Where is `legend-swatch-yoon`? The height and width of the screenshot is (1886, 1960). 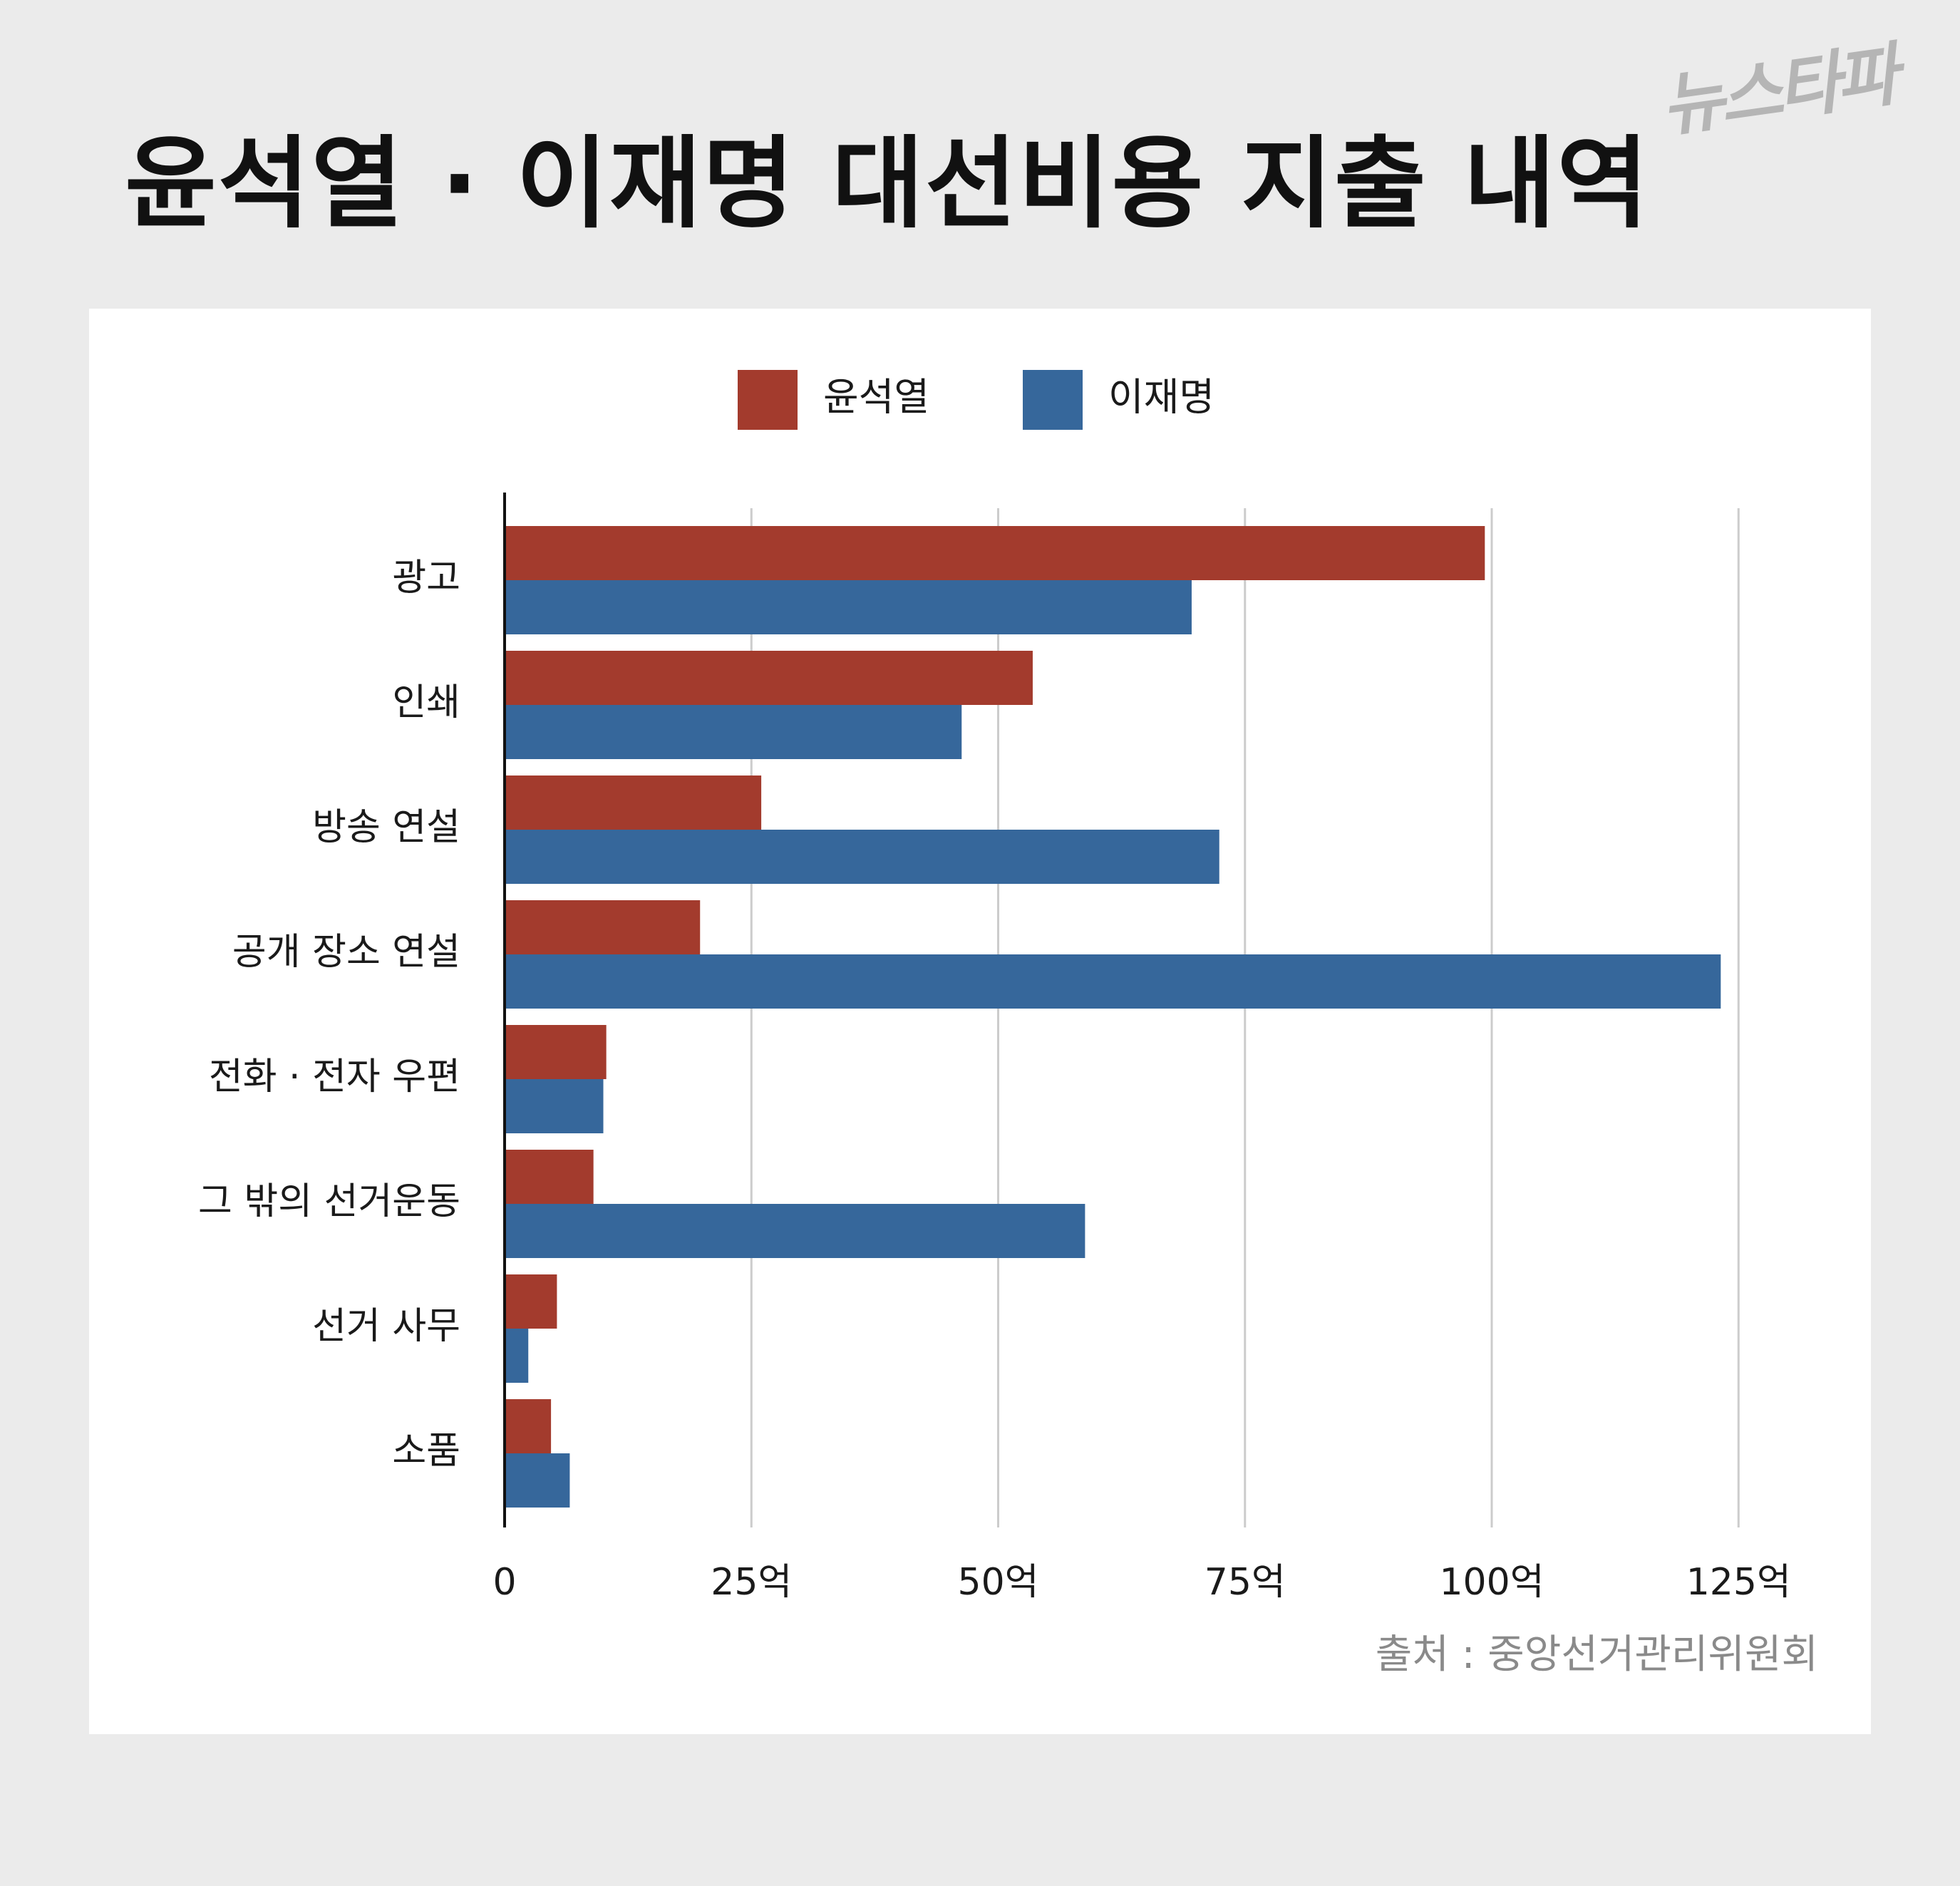
legend-swatch-yoon is located at coordinates (768, 400).